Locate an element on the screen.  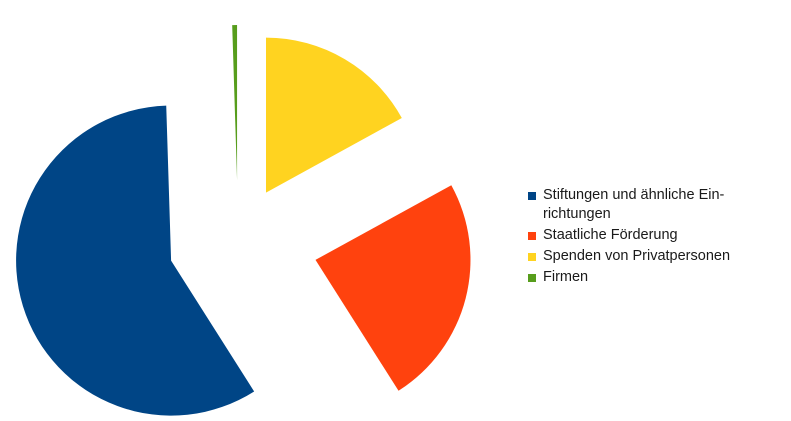
legend-label: Firmen is located at coordinates (566, 277).